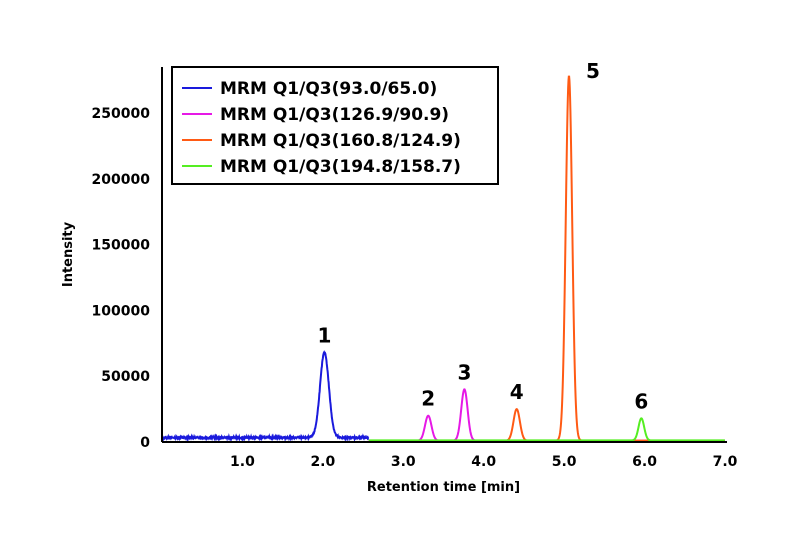  I want to click on legend-label: MRM Q1/Q3(194.8/158.7), so click(340, 167).